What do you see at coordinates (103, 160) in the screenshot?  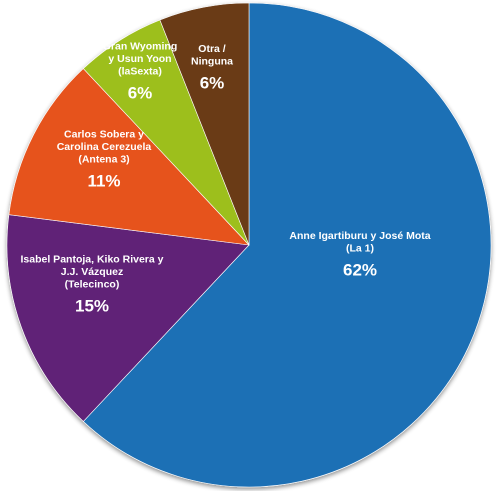 I see `slice-name-label-2-2: (Antena 3)` at bounding box center [103, 160].